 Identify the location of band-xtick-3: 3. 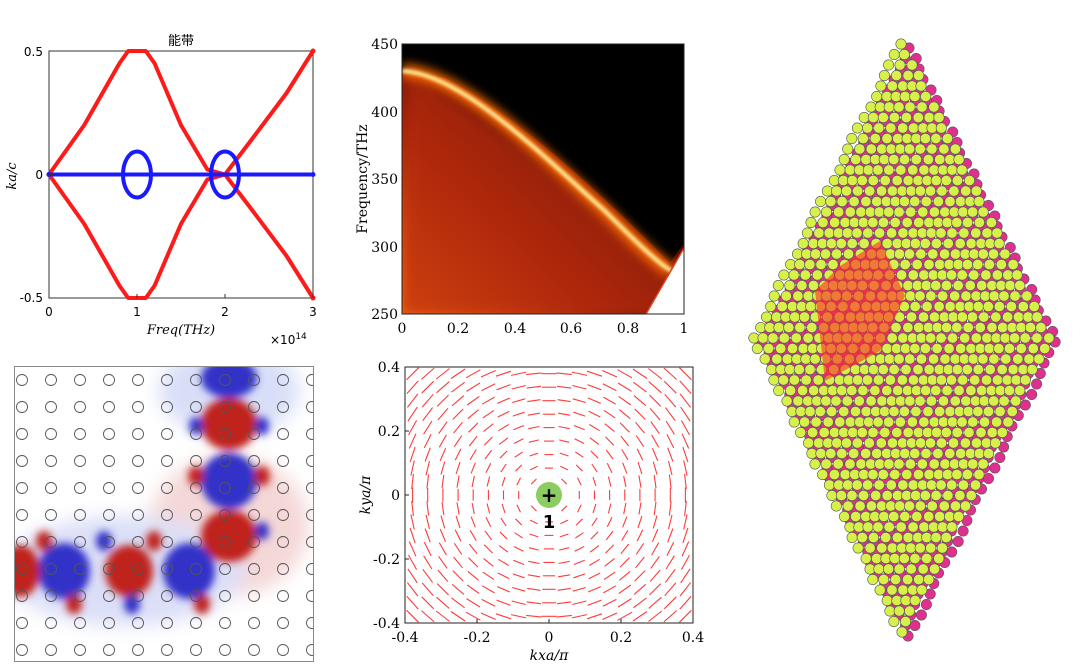
(313, 312).